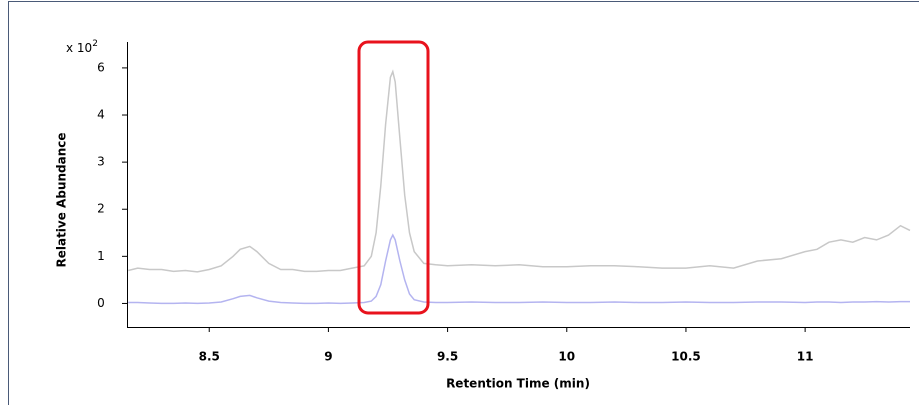 Image resolution: width=919 pixels, height=405 pixels. I want to click on x-tick-label: 9, so click(328, 357).